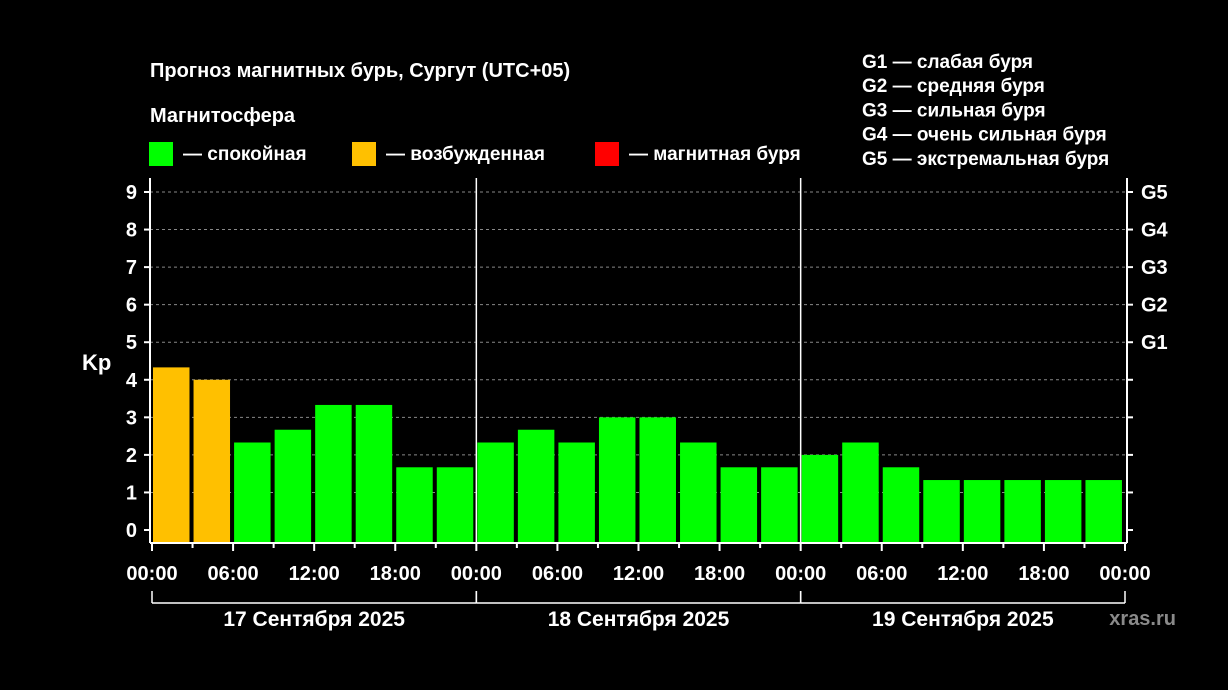 This screenshot has width=1228, height=690. I want to click on y-axis-label: Kp, so click(96, 362).